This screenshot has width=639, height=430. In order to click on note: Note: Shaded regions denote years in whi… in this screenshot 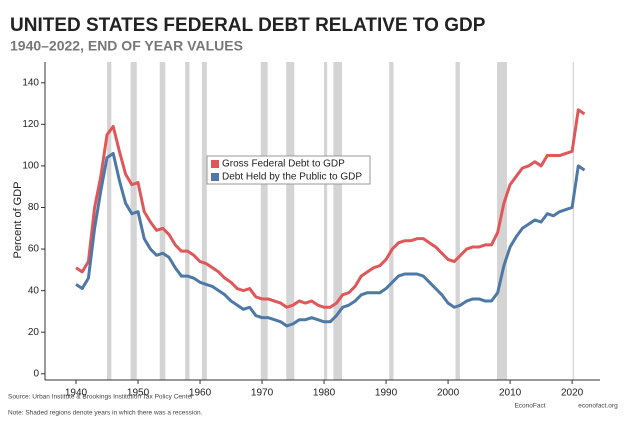, I will do `click(105, 413)`.